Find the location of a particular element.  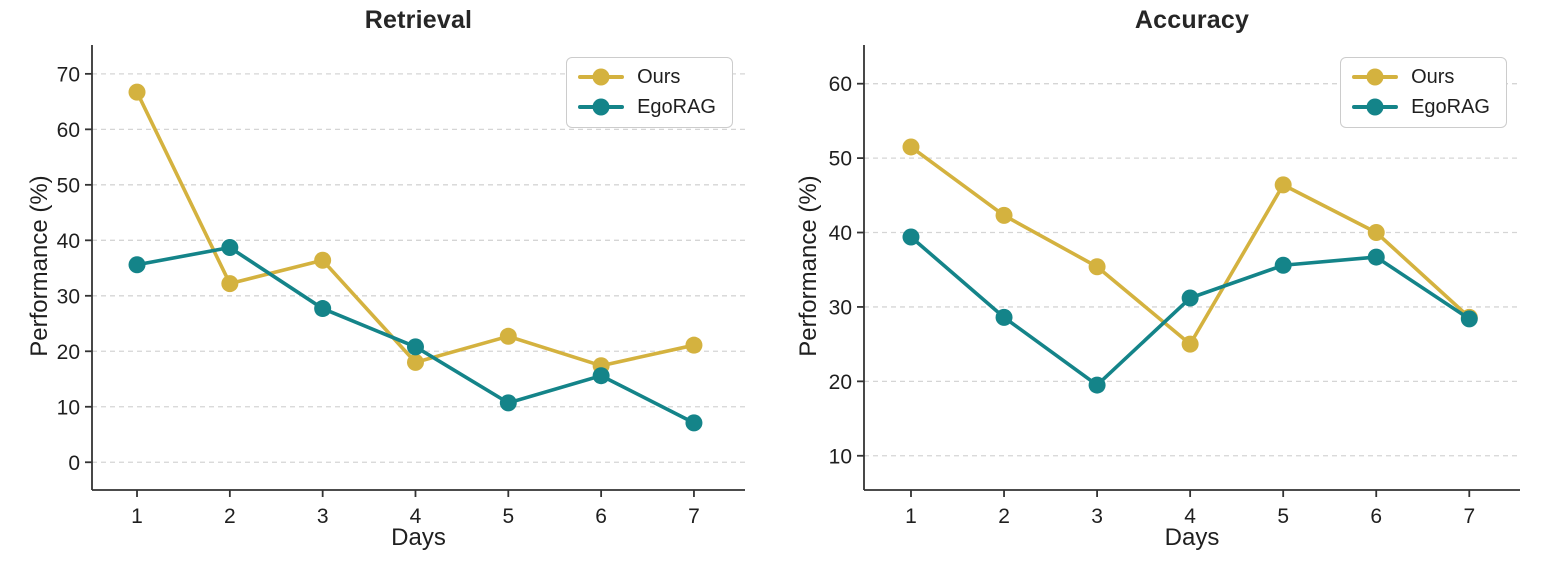

chart-title: Accuracy is located at coordinates (1192, 20).